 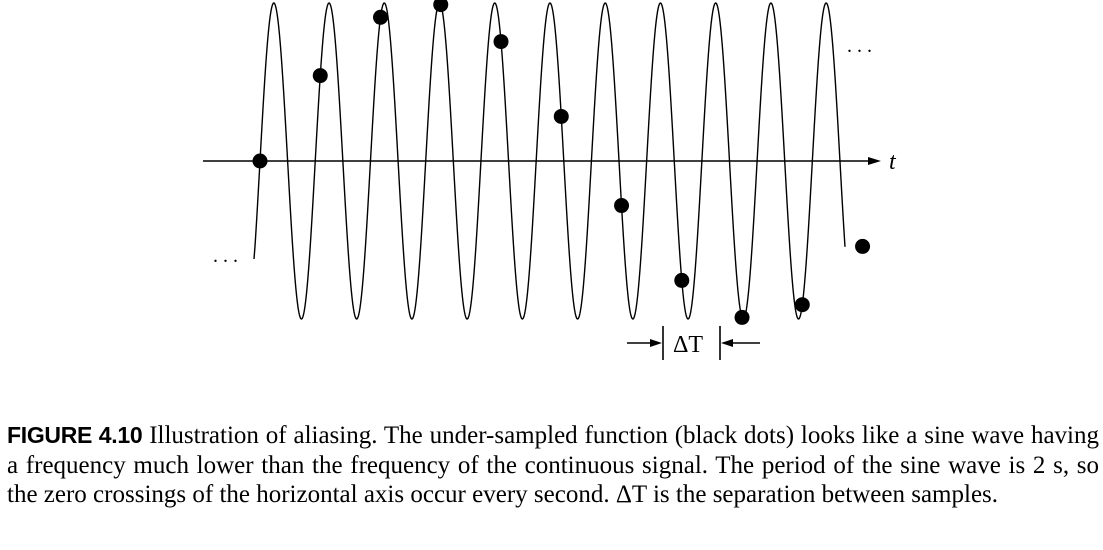 I want to click on caption-delta: ΔT, so click(x=631, y=494).